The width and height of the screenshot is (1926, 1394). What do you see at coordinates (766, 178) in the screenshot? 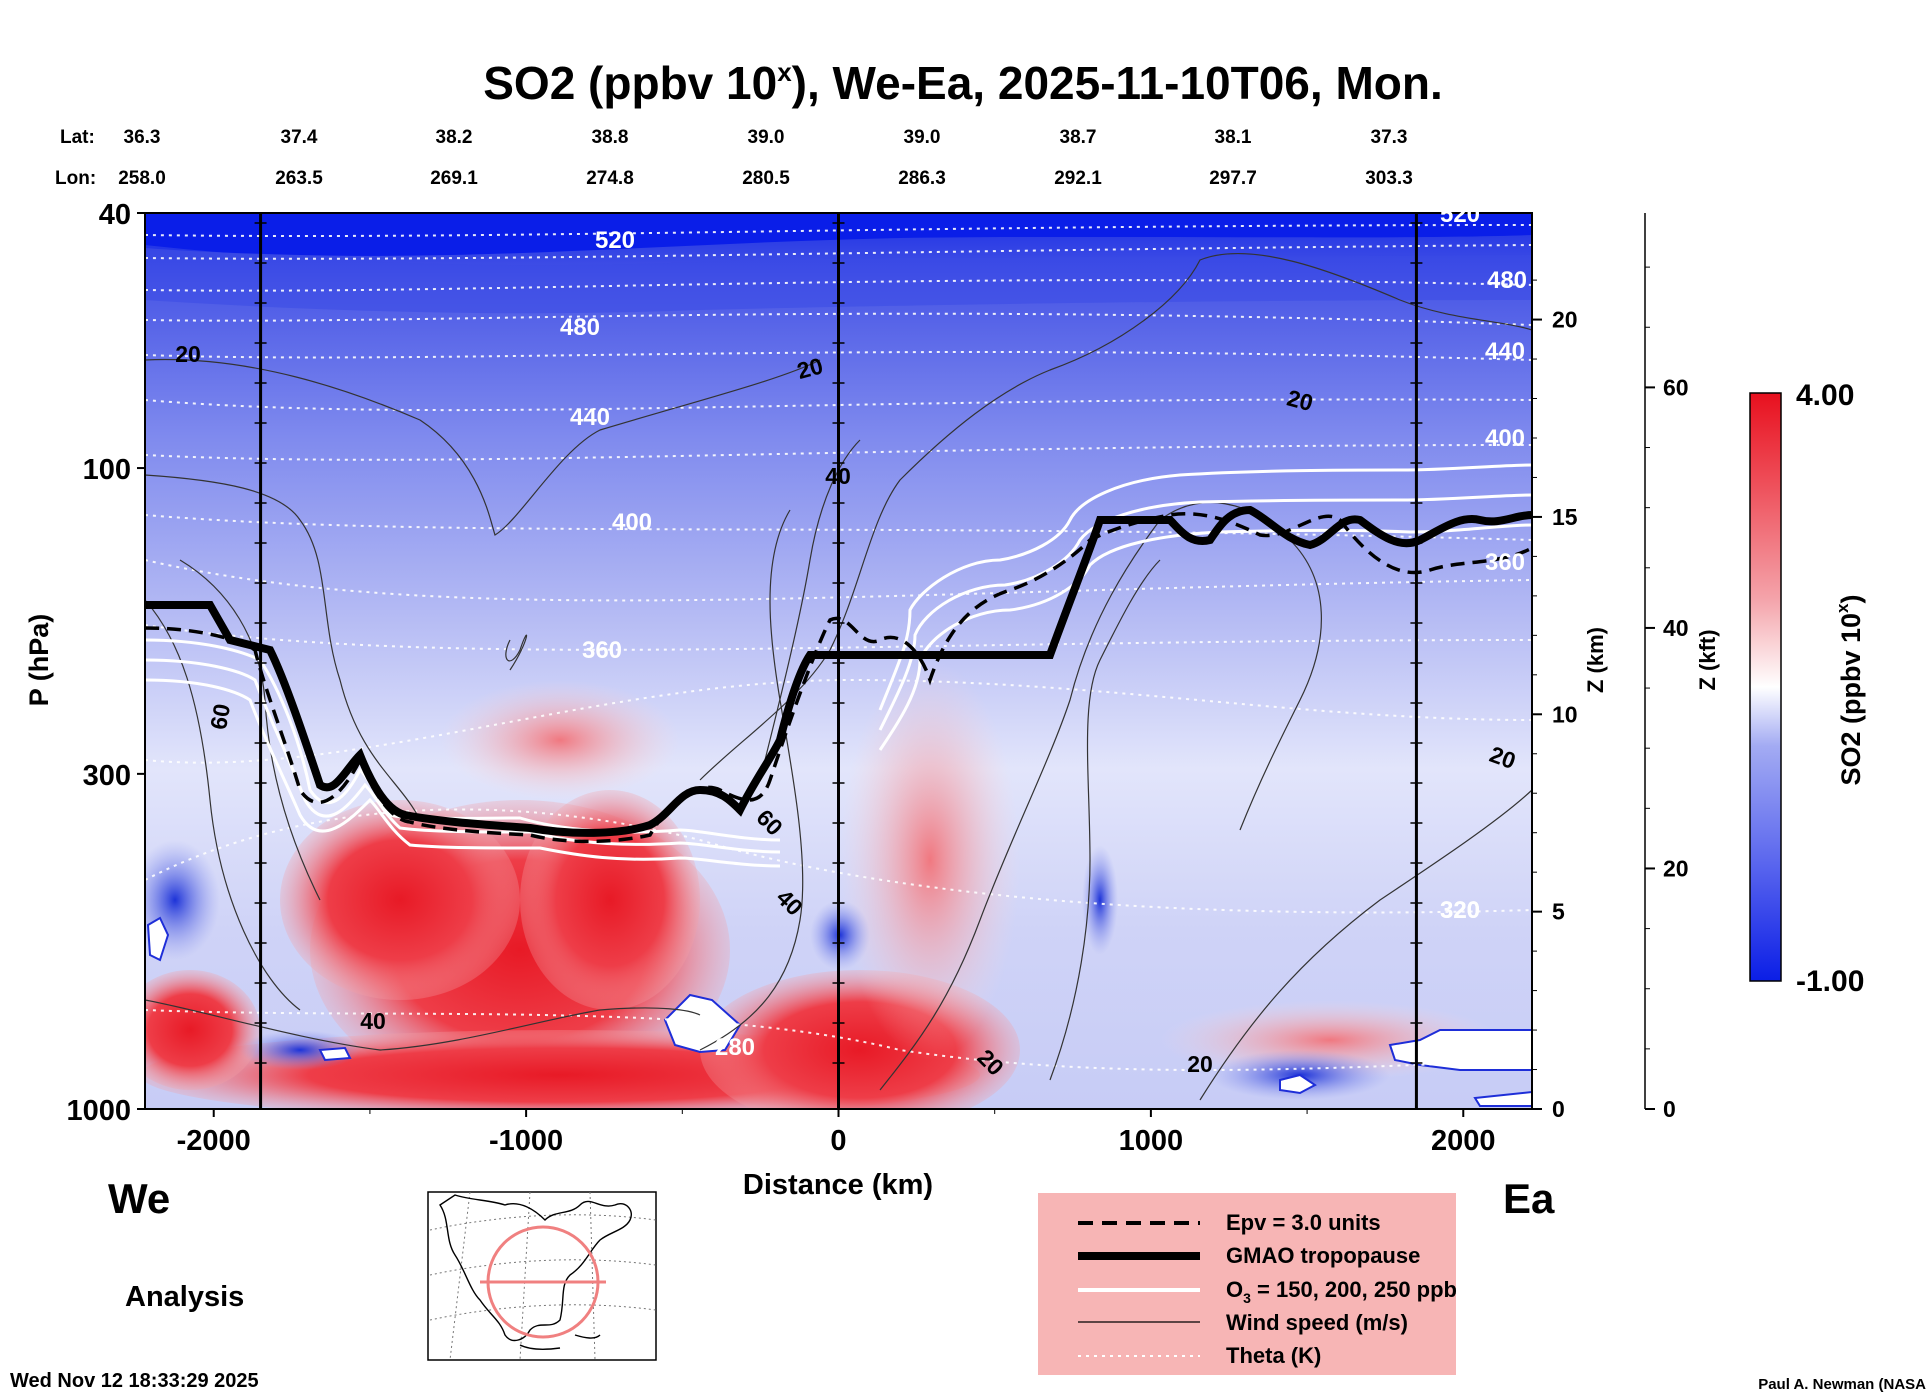
I see `lon-value: 280.5` at bounding box center [766, 178].